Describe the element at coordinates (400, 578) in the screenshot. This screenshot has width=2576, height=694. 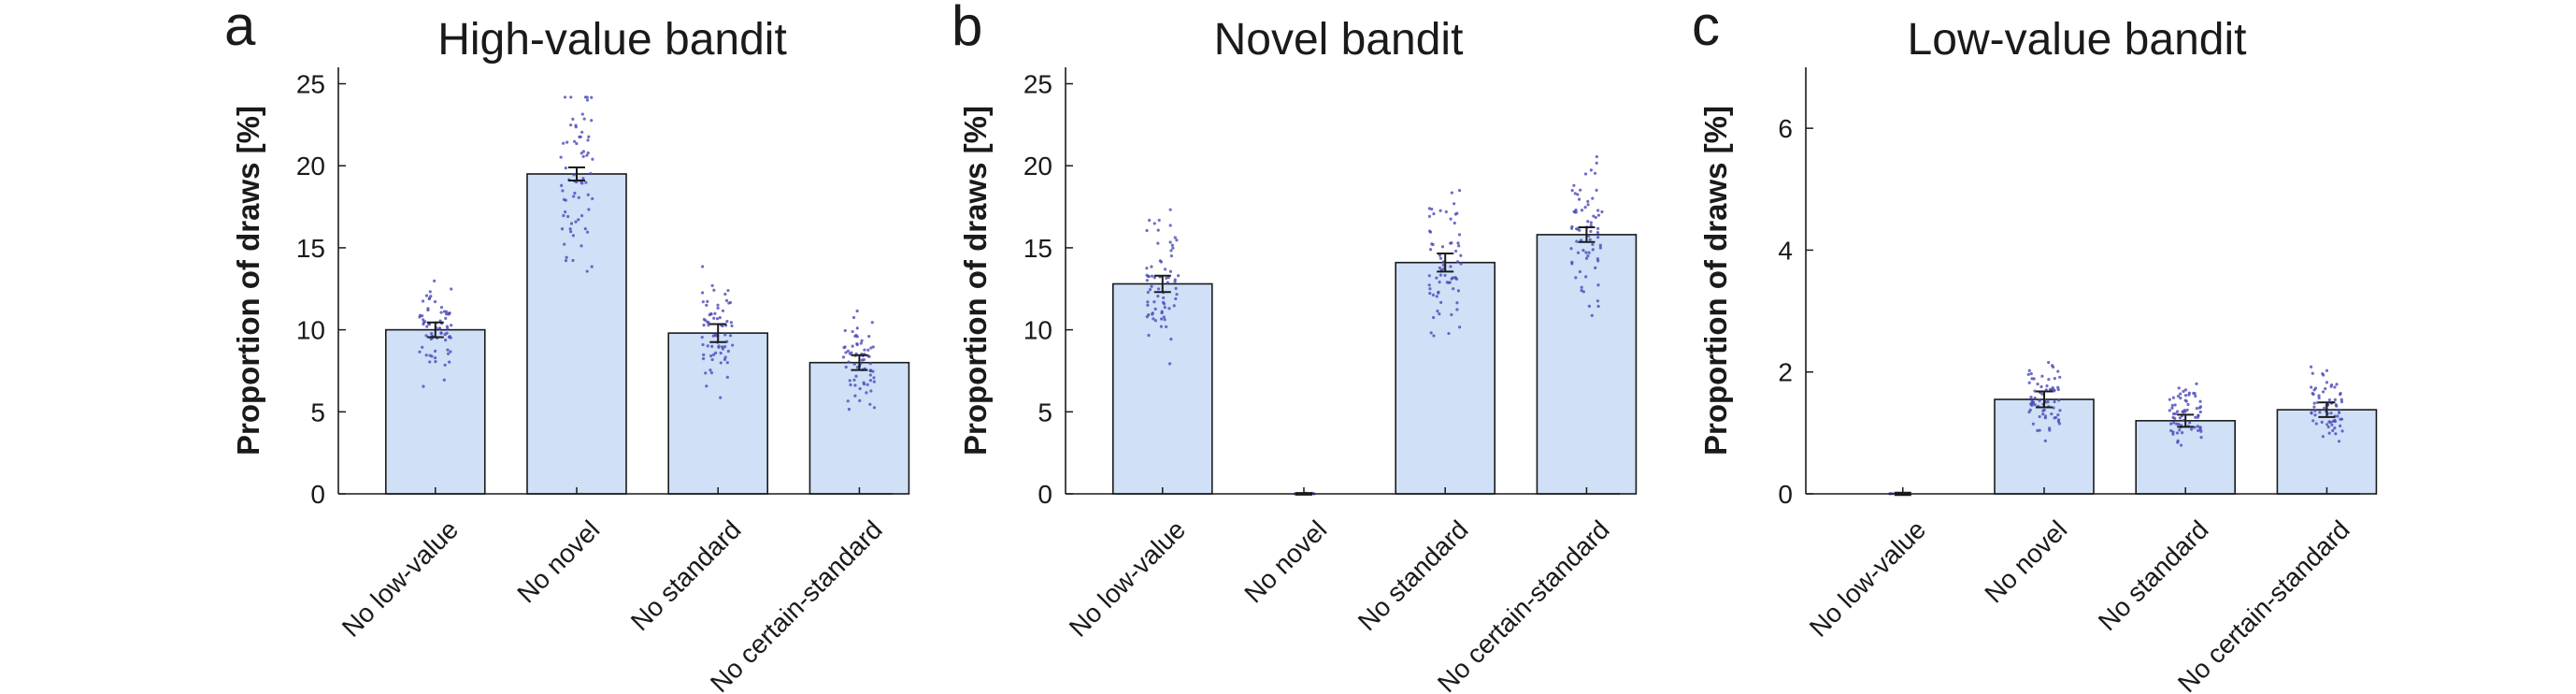
I see `x-tick-label: No low-value` at that location.